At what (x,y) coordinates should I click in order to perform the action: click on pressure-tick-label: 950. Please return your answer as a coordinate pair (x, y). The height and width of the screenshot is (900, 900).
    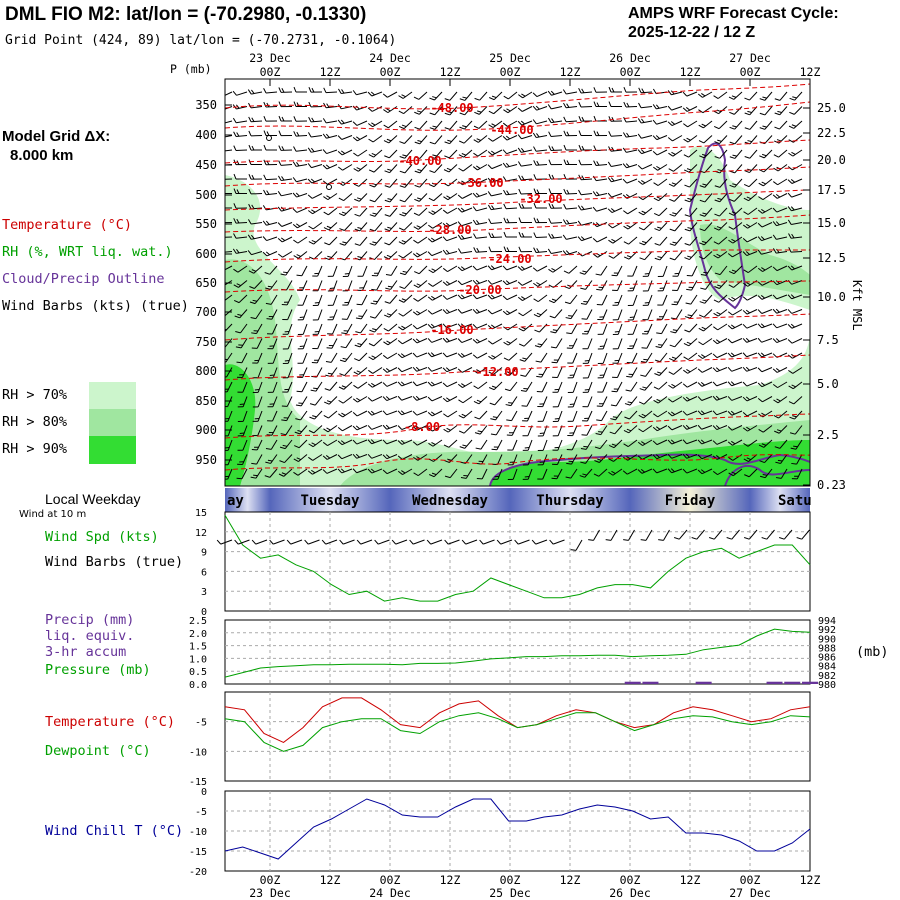
    Looking at the image, I should click on (206, 460).